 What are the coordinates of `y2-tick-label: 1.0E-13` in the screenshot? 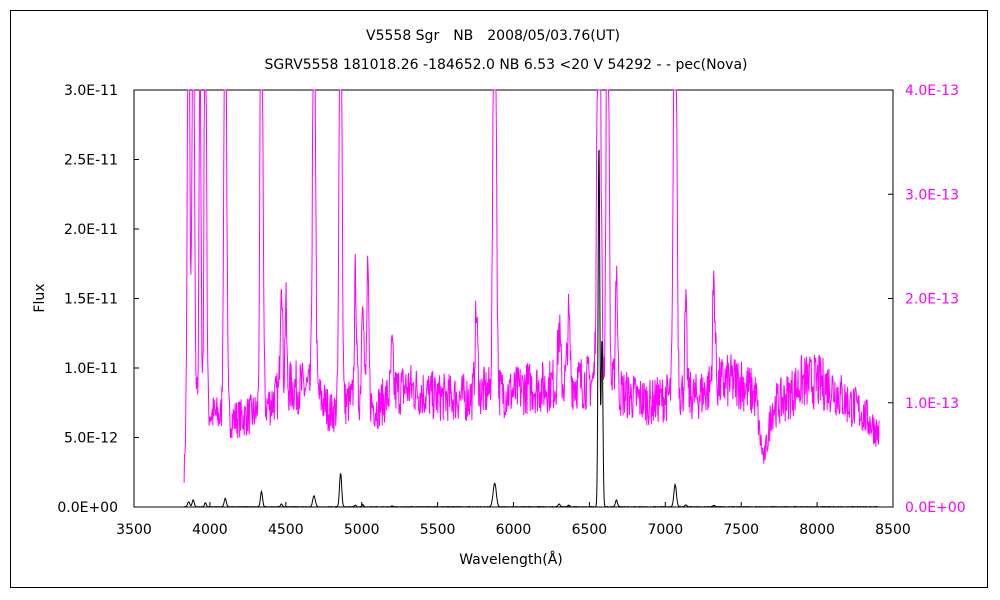 It's located at (932, 404).